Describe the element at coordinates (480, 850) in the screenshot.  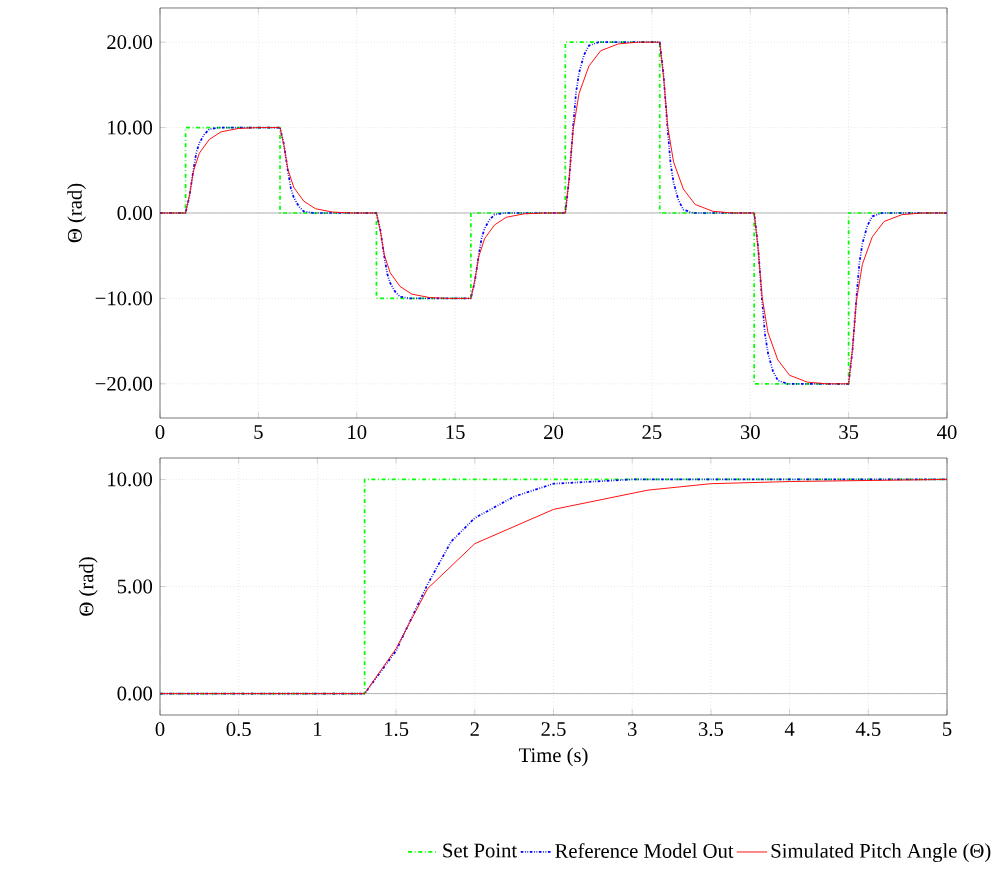
I see `legend-label: Set Point` at that location.